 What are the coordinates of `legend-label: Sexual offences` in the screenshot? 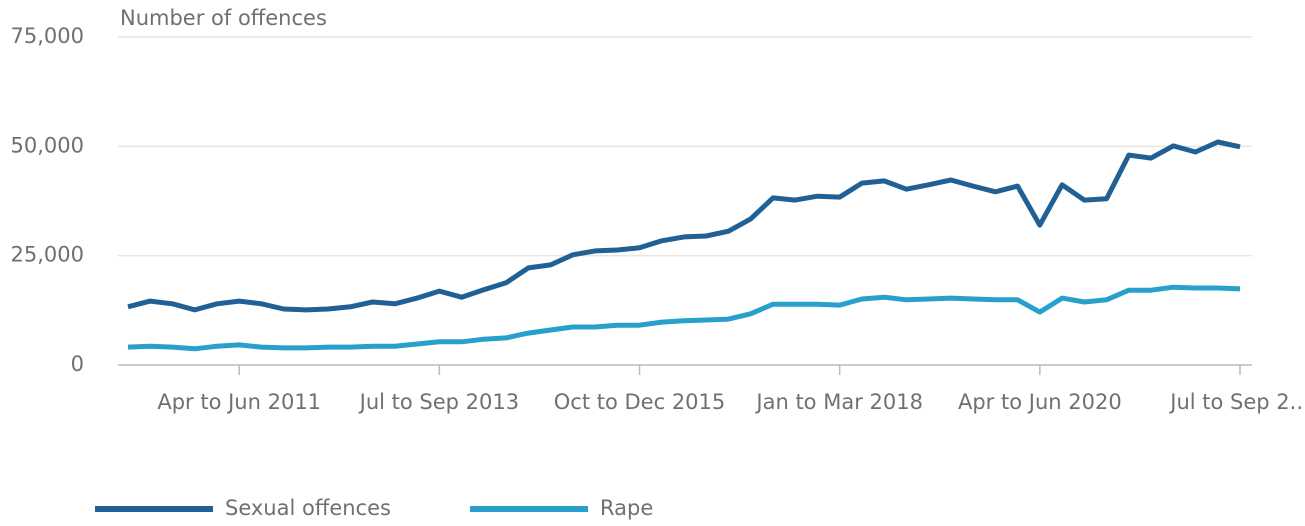 It's located at (308, 508).